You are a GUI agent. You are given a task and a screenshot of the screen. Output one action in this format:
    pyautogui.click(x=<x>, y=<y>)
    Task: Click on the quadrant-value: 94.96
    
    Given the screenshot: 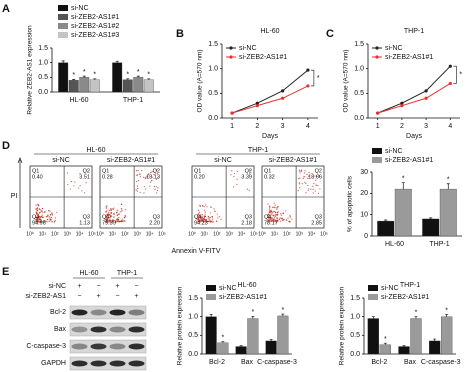 What is the action you would take?
    pyautogui.click(x=39, y=223)
    